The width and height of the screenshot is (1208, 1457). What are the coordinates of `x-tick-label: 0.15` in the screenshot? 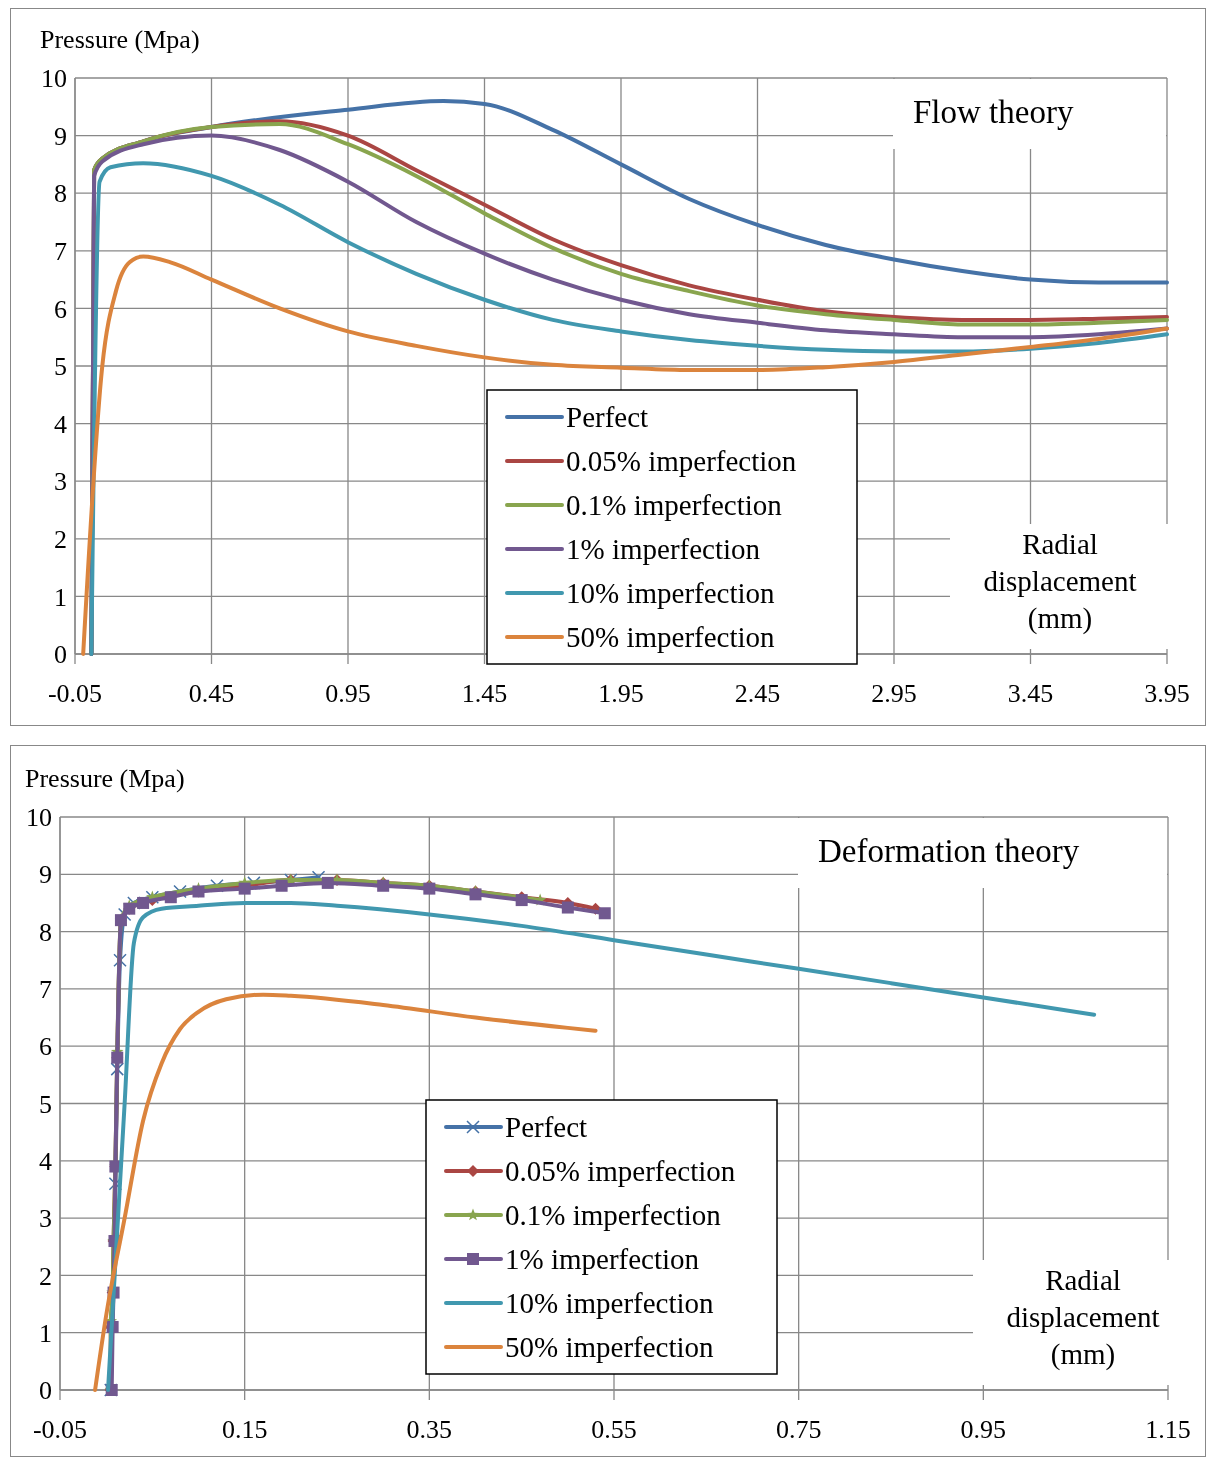 It's located at (244, 1429).